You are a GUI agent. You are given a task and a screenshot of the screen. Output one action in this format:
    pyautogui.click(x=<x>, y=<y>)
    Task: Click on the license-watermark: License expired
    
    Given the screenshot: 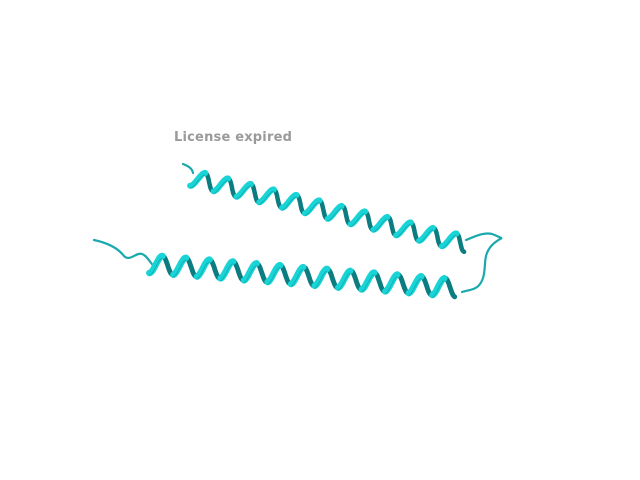 What is the action you would take?
    pyautogui.click(x=233, y=137)
    